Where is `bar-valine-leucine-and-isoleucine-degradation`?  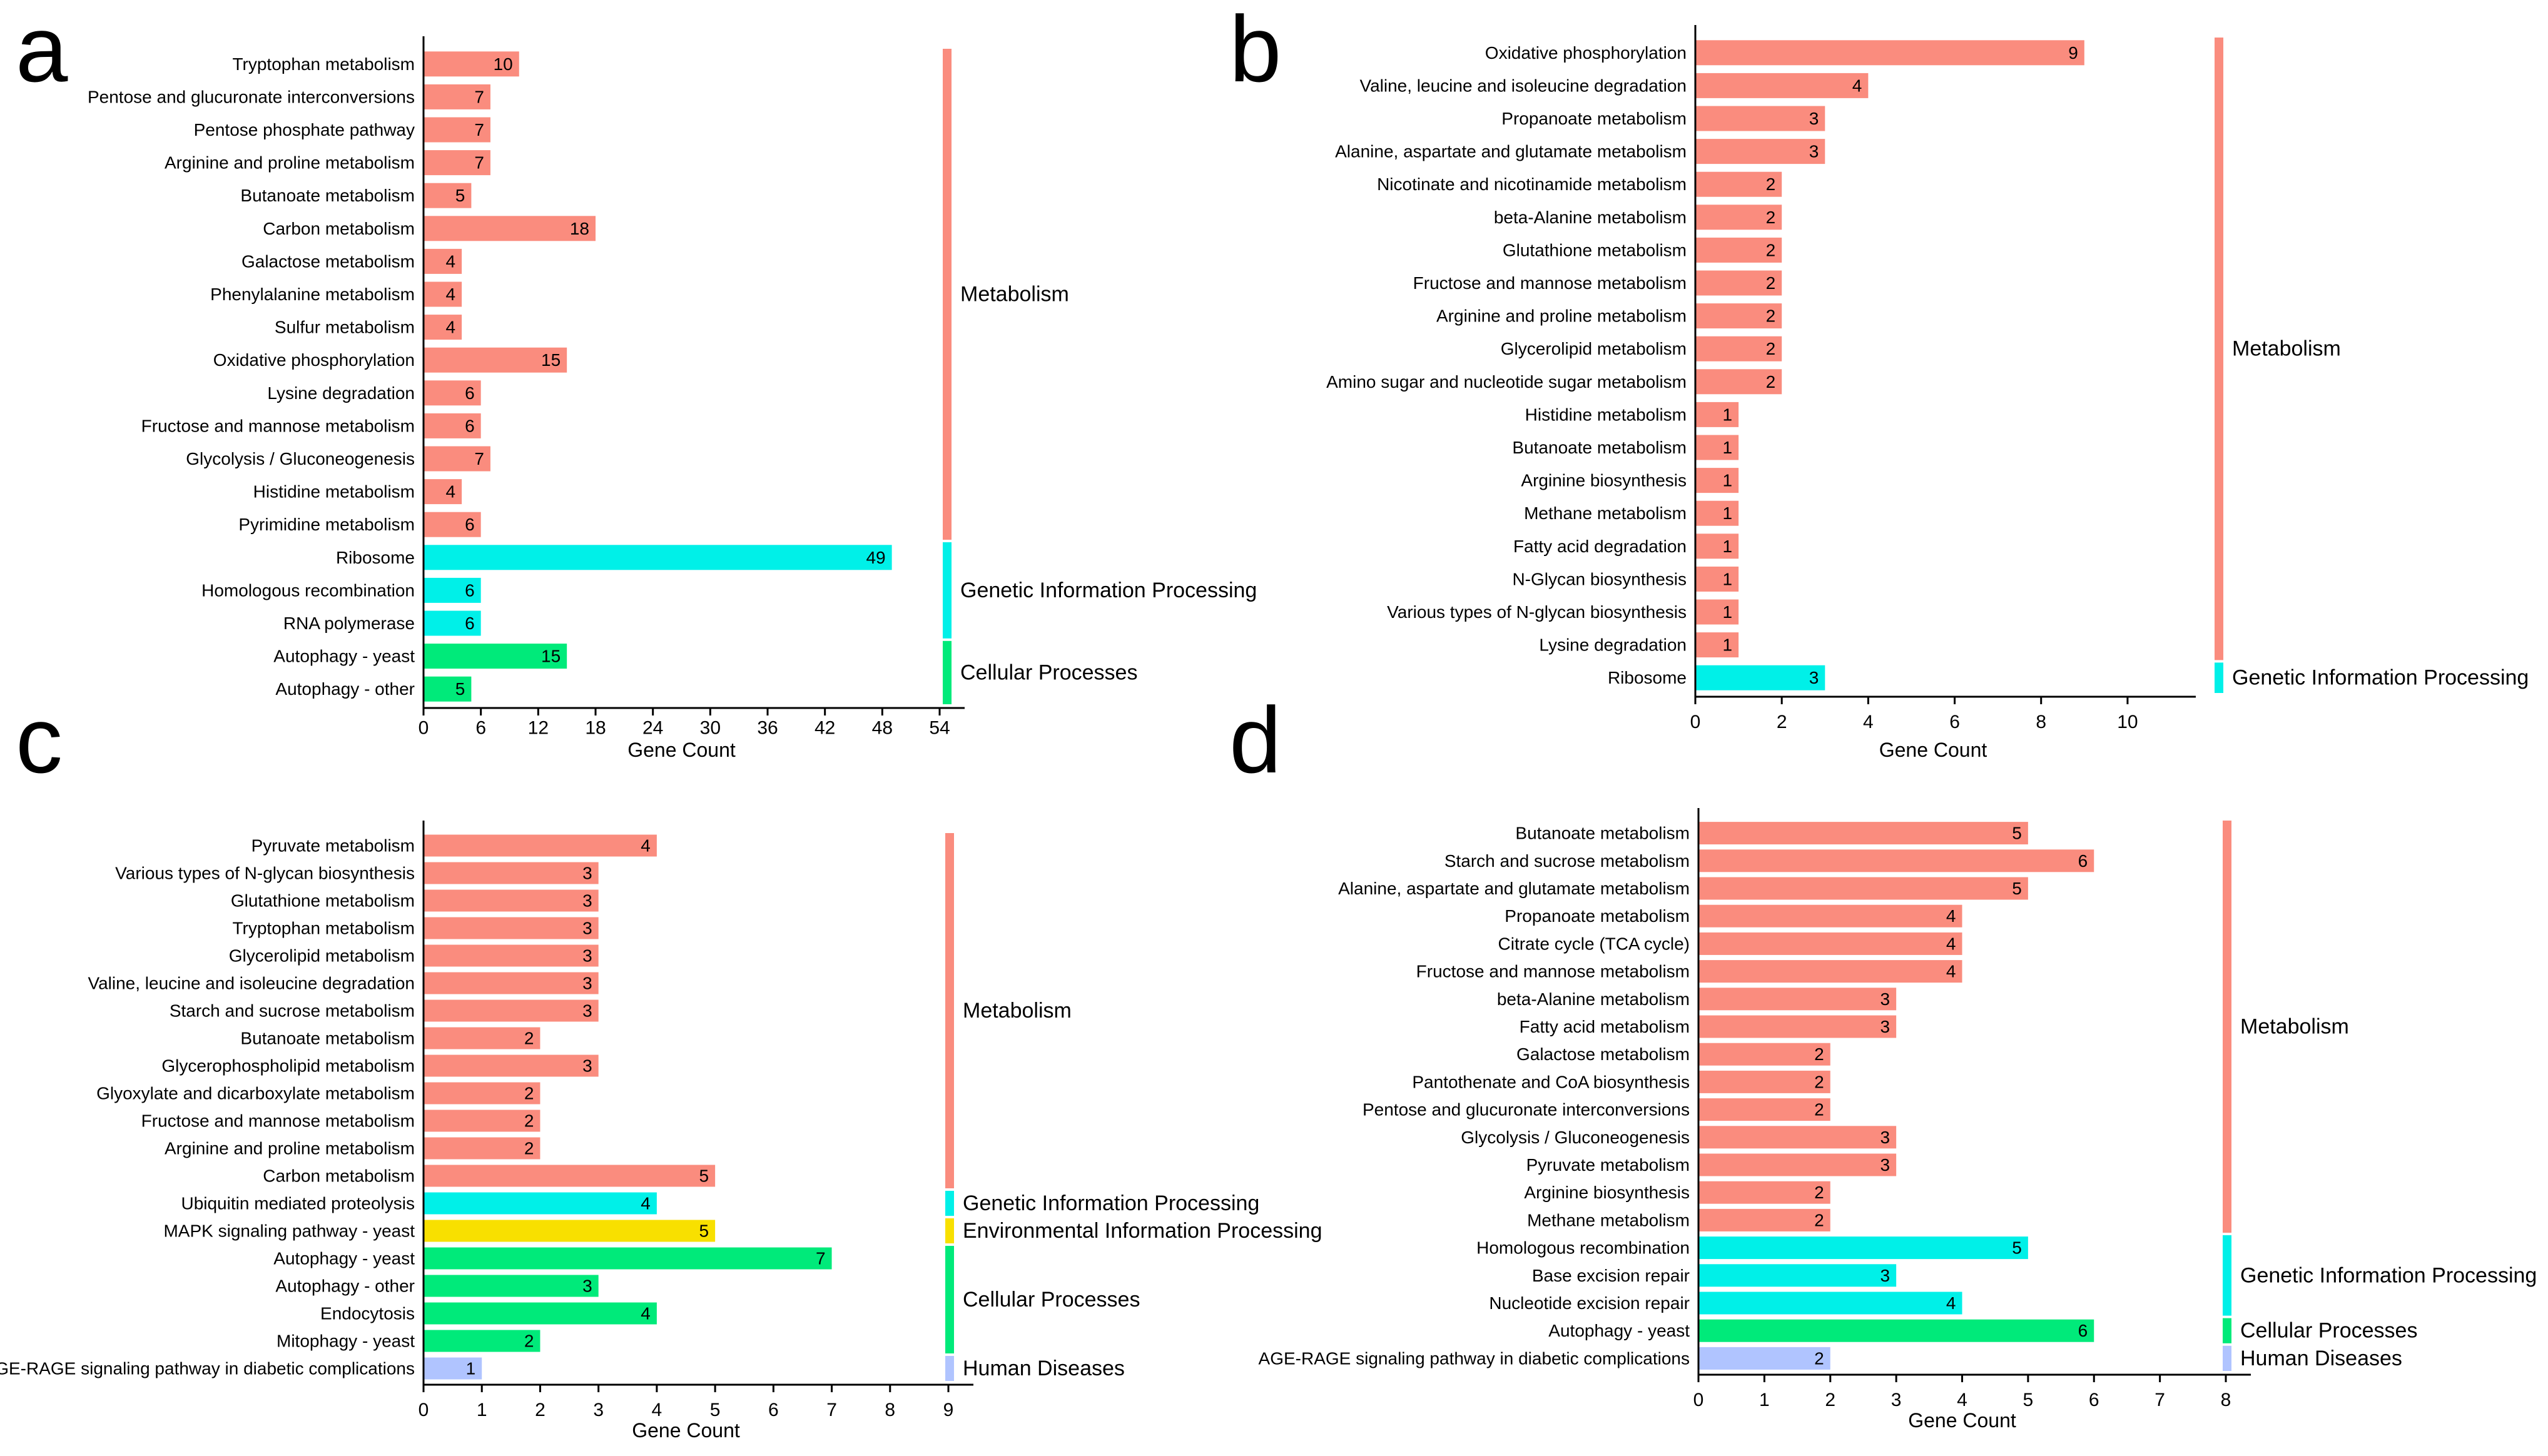
bar-valine-leucine-and-isoleucine-degradation is located at coordinates (1782, 86).